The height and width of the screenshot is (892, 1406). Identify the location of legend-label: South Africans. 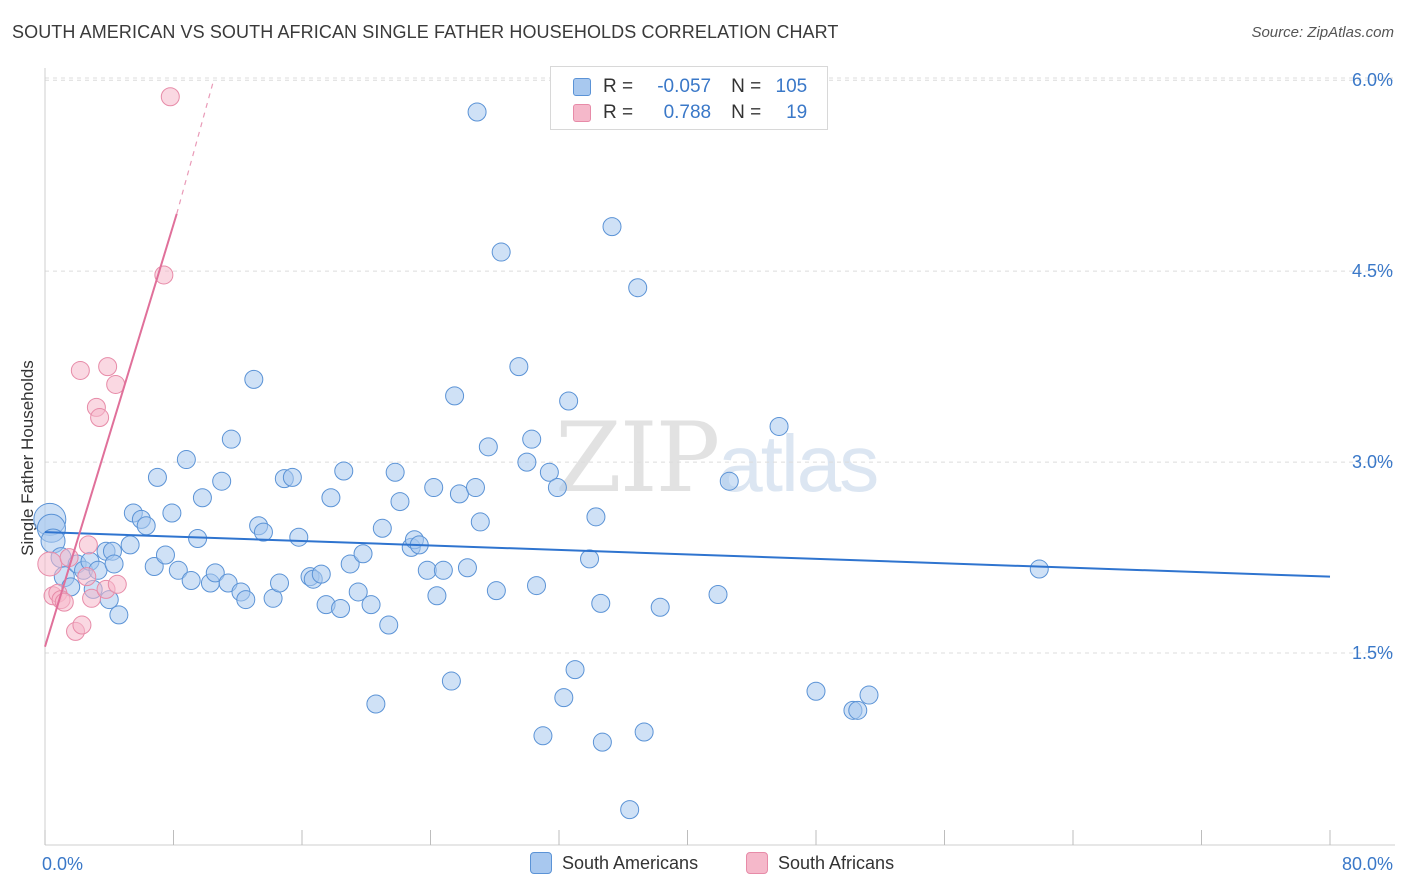
(836, 862).